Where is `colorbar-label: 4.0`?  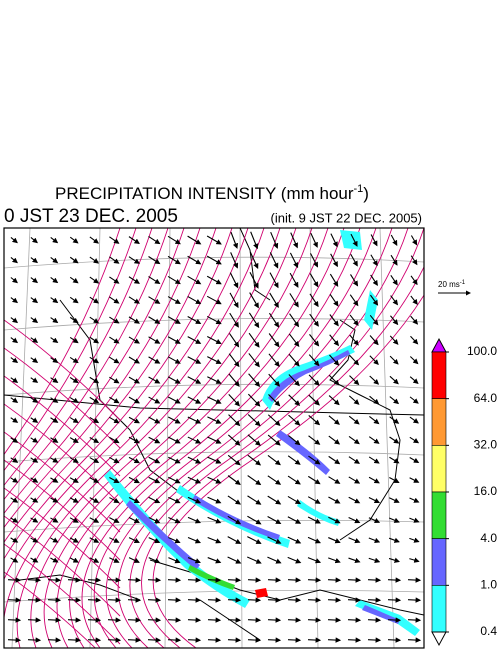 colorbar-label: 4.0 is located at coordinates (488, 538).